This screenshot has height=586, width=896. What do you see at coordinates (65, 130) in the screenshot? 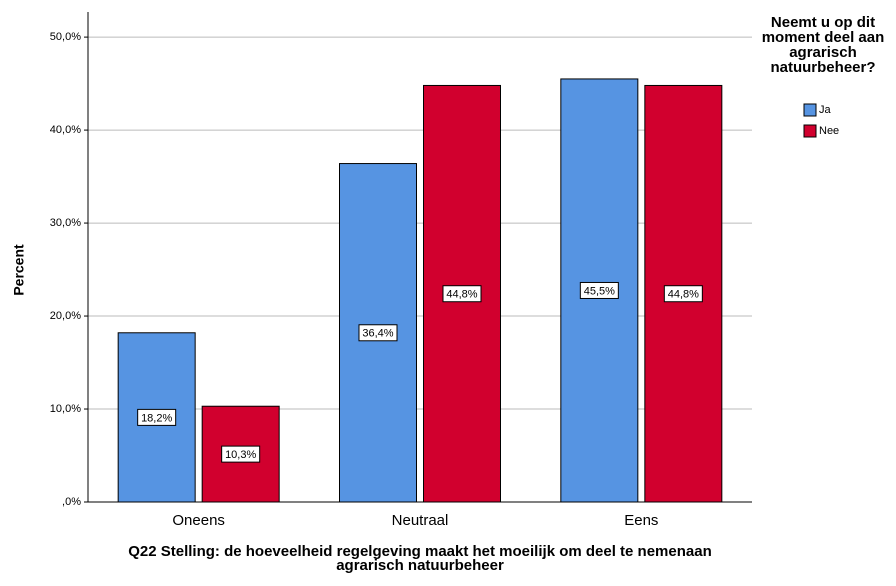
I see `y-tick-label: 40,0%` at bounding box center [65, 130].